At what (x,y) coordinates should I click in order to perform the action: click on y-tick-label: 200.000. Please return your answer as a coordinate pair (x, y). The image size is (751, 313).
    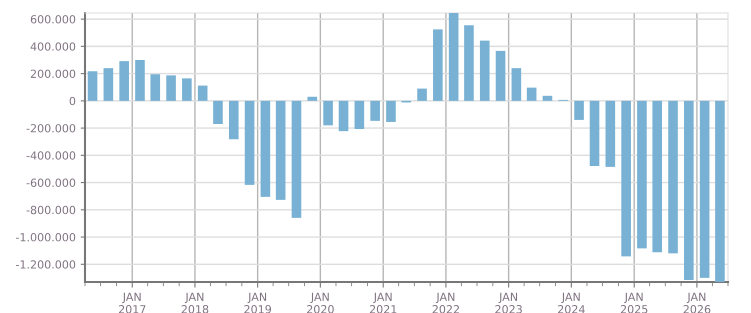
    Looking at the image, I should click on (53, 74).